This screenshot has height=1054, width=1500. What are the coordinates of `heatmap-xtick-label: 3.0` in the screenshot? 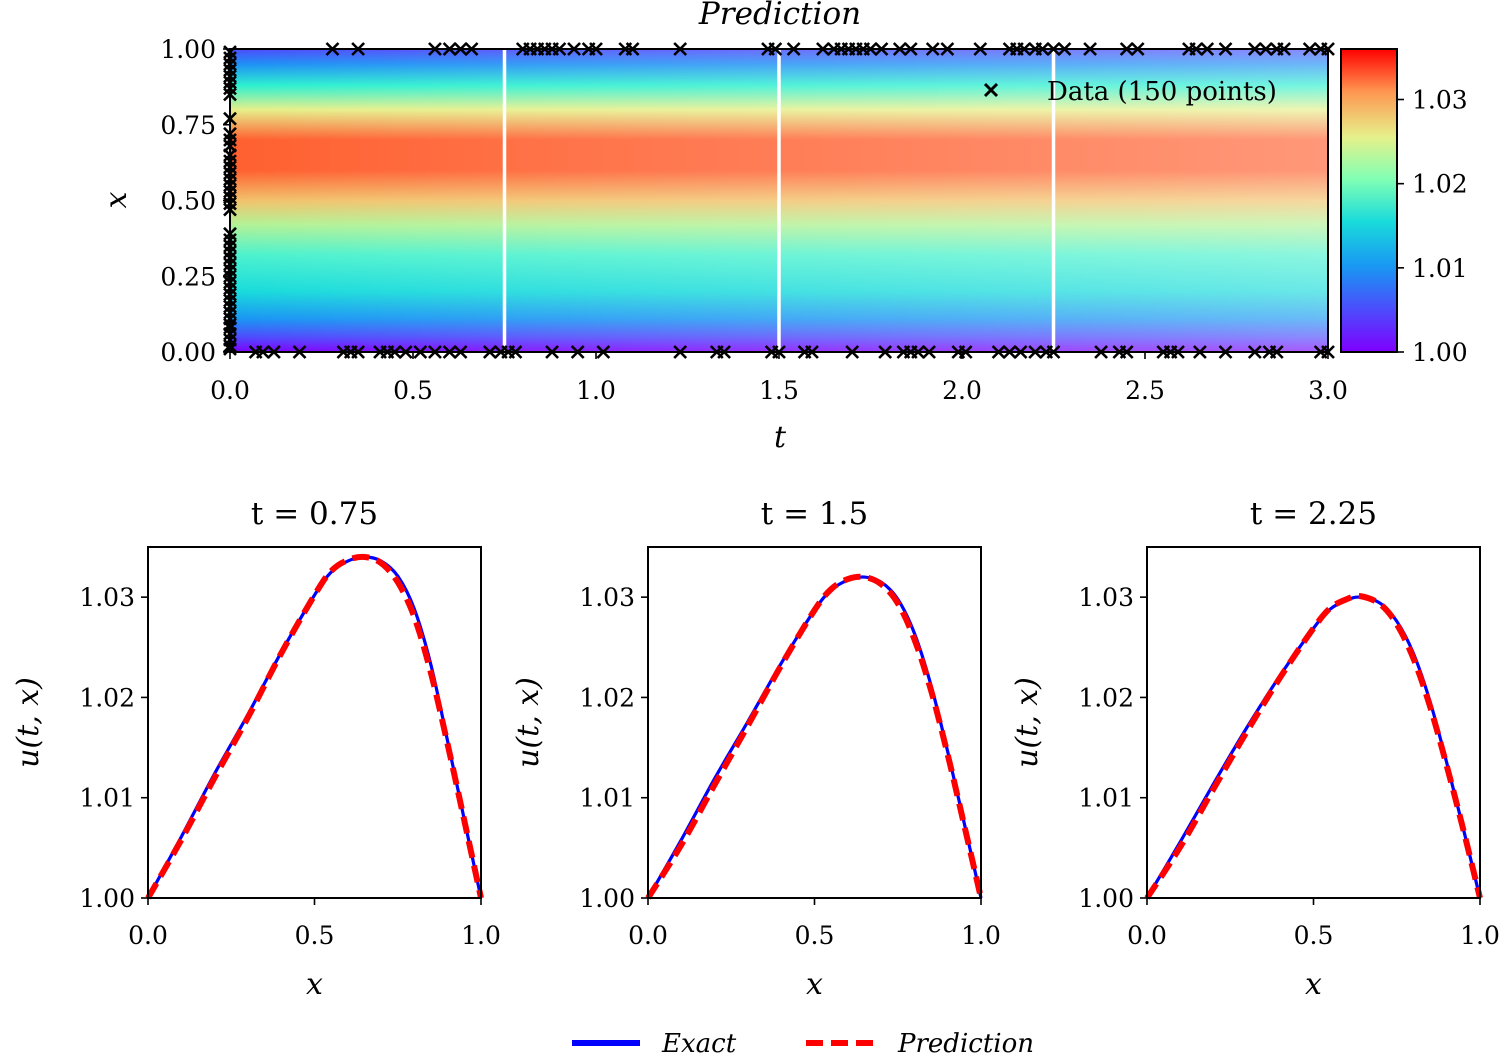 It's located at (1328, 390).